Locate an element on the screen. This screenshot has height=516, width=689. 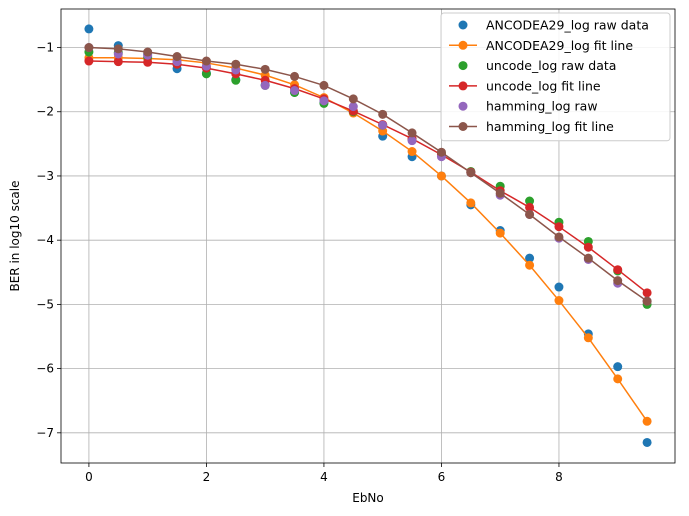
legend-item: uncode_log fit line is located at coordinates (525, 85).